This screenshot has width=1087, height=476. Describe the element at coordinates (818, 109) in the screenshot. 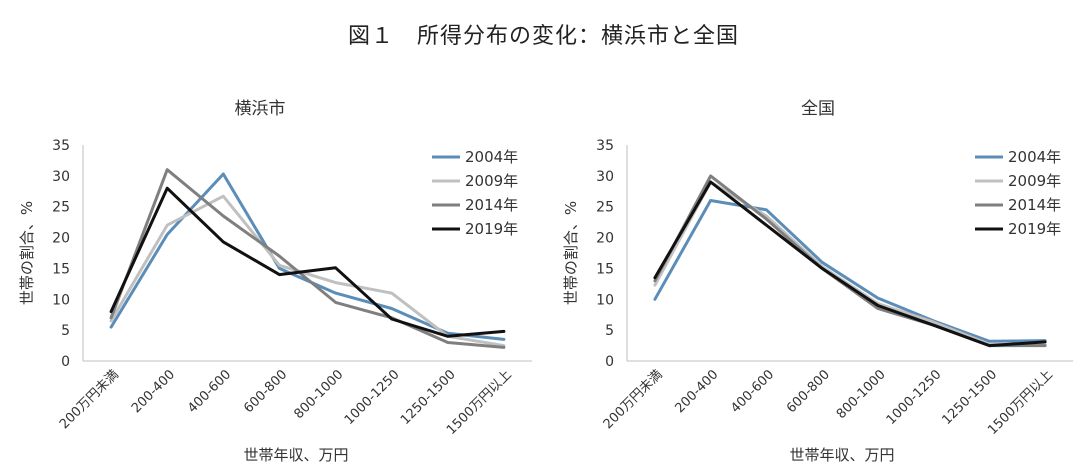

I see `chart-title: 全国` at that location.